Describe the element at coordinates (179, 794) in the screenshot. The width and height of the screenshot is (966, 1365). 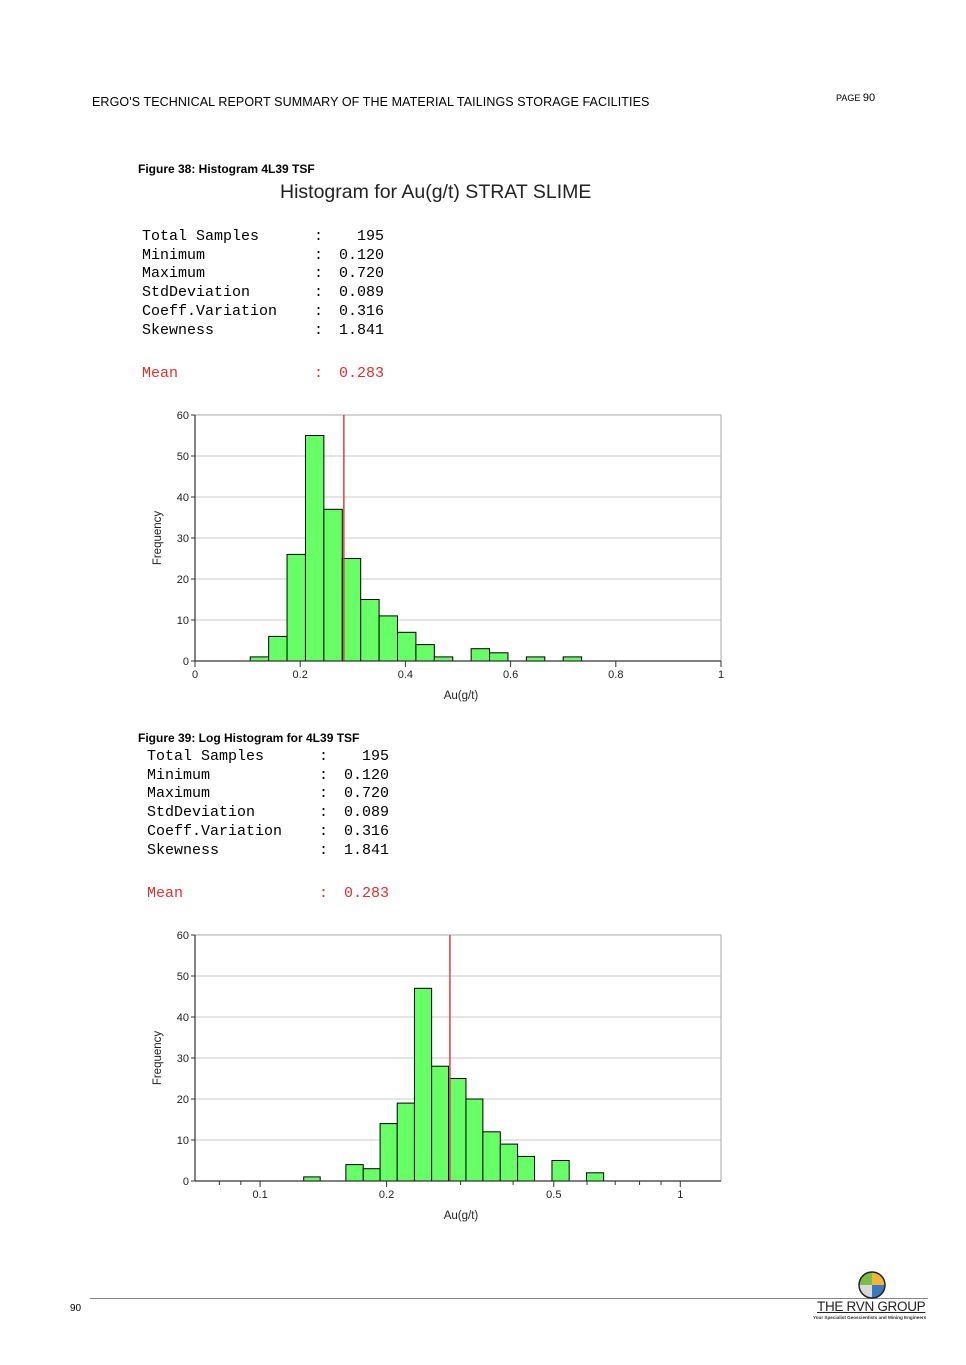
I see `stat-label: Maximum` at that location.